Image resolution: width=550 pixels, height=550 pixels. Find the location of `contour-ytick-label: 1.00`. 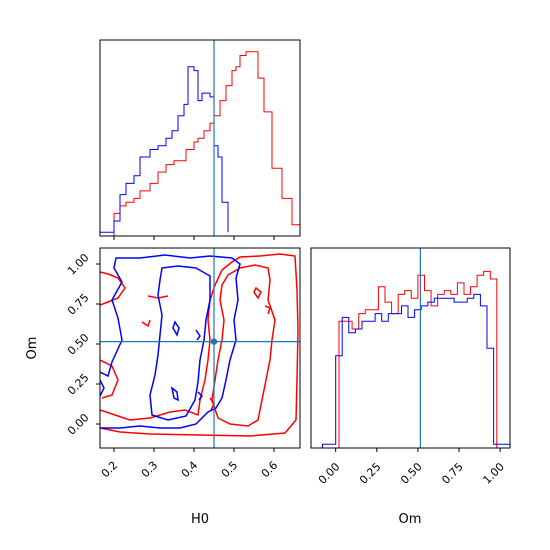

contour-ytick-label: 1.00 is located at coordinates (78, 264).